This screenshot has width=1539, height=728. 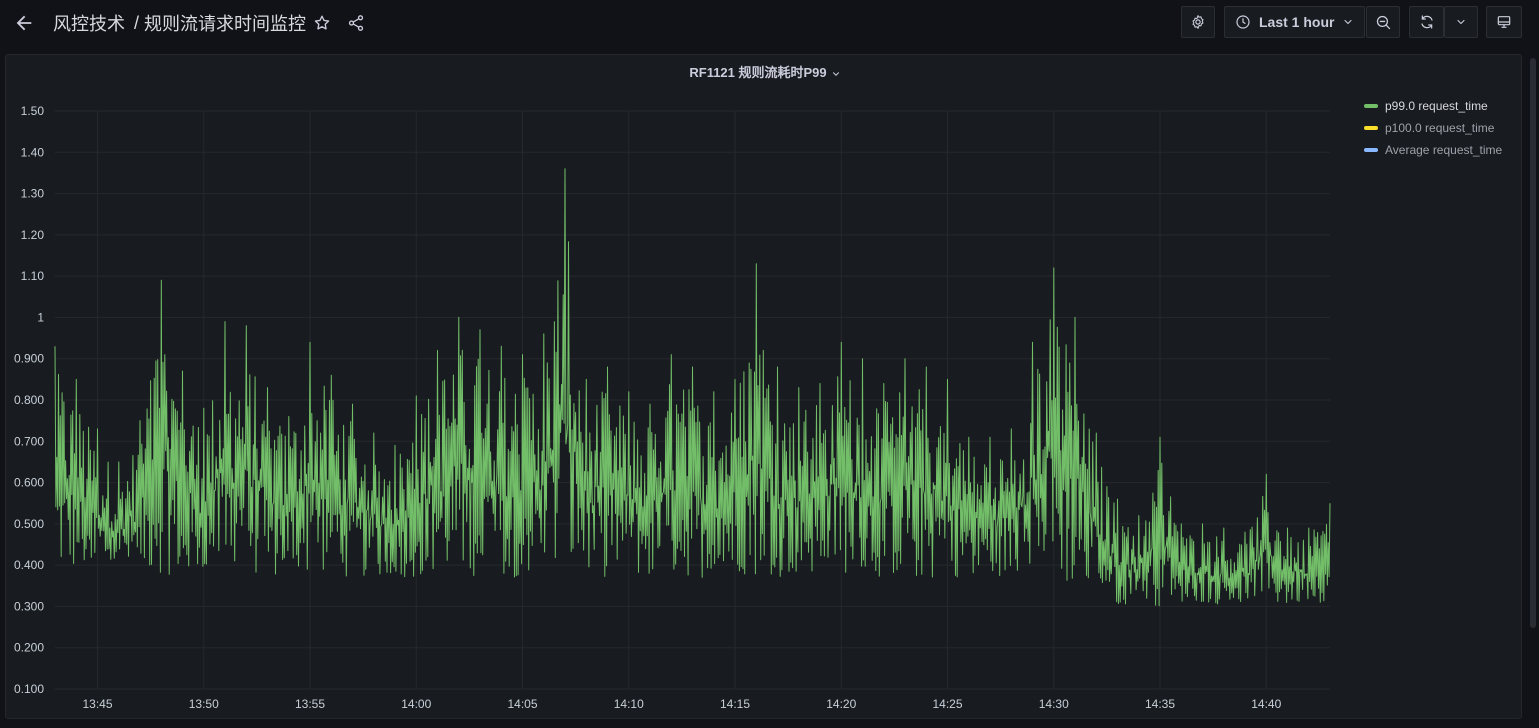 What do you see at coordinates (769, 23) in the screenshot?
I see `top-navbar: 风控技术 / 规则流请求时间监控 Last 1 hour` at bounding box center [769, 23].